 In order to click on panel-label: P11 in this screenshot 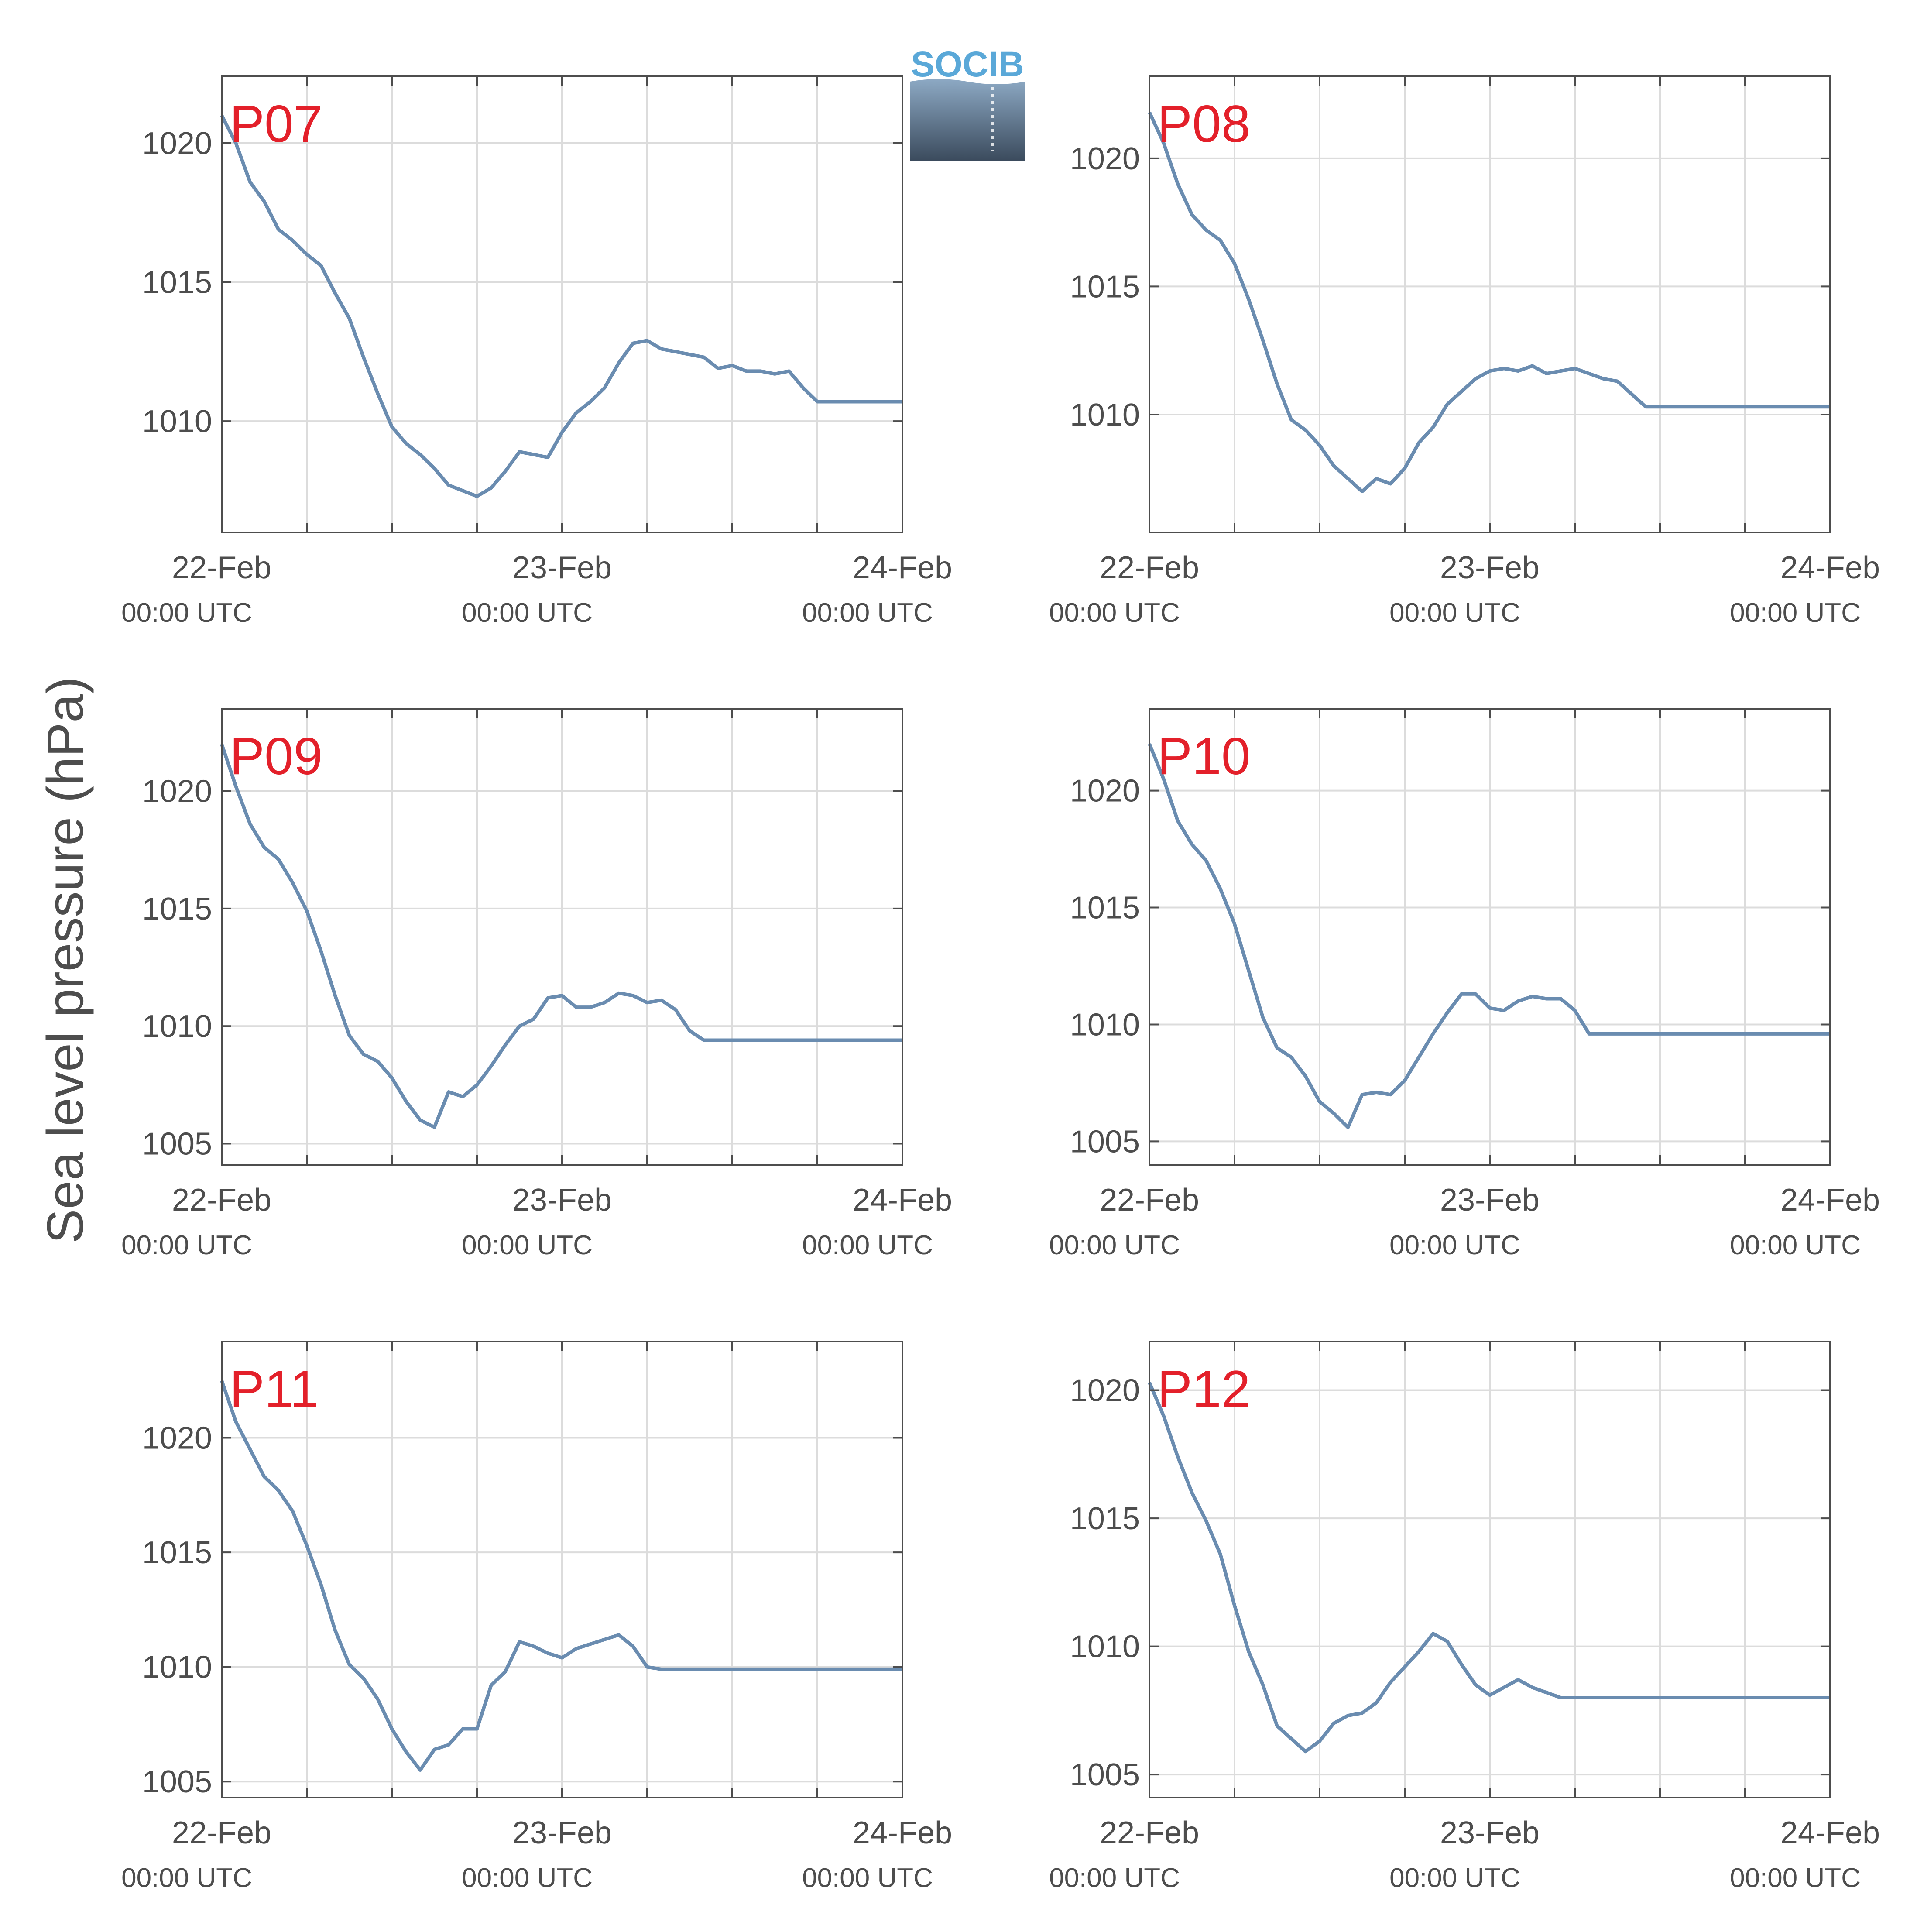, I will do `click(275, 1389)`.